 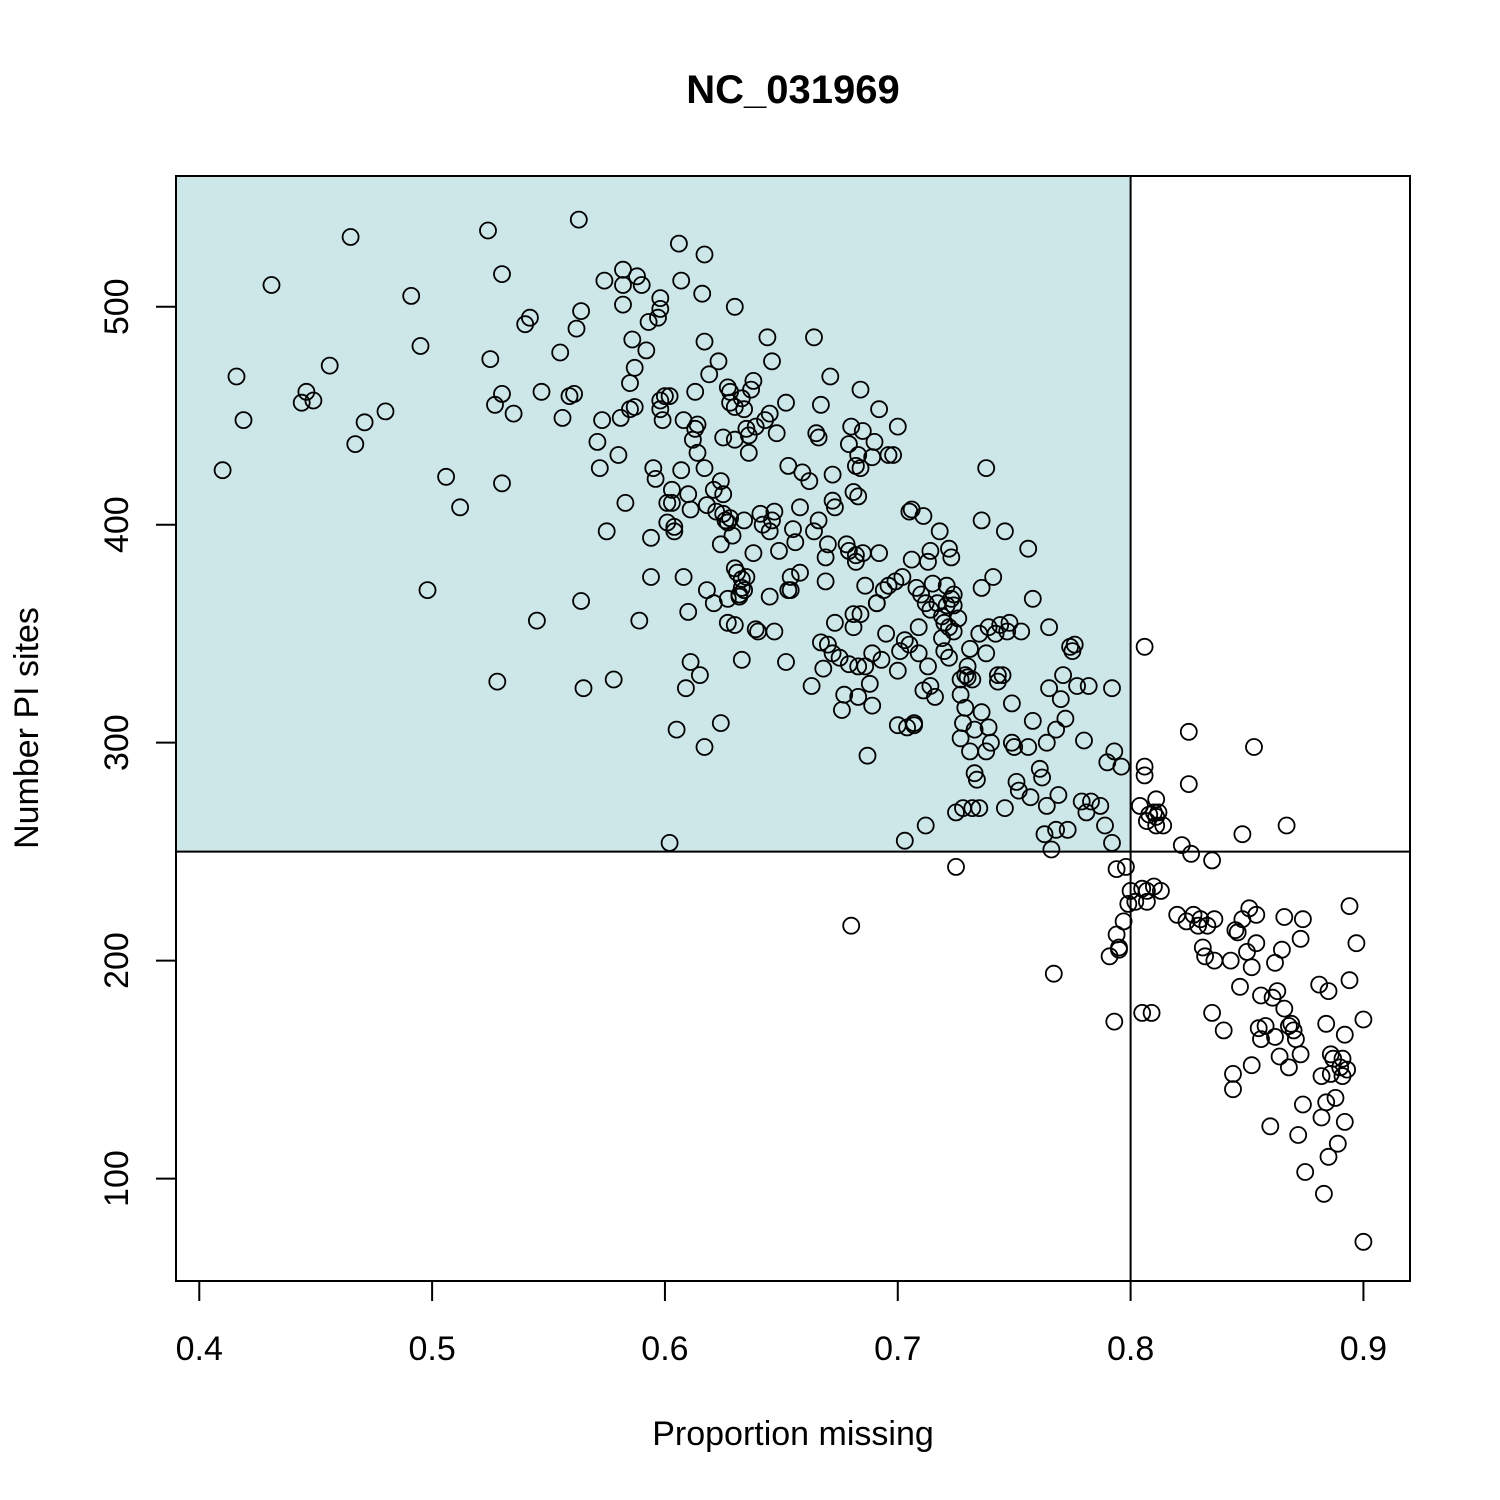 What do you see at coordinates (781, 1324) in the screenshot?
I see `x-axis: 0.4 0.5 0.6 0.7 0.8 0.9` at bounding box center [781, 1324].